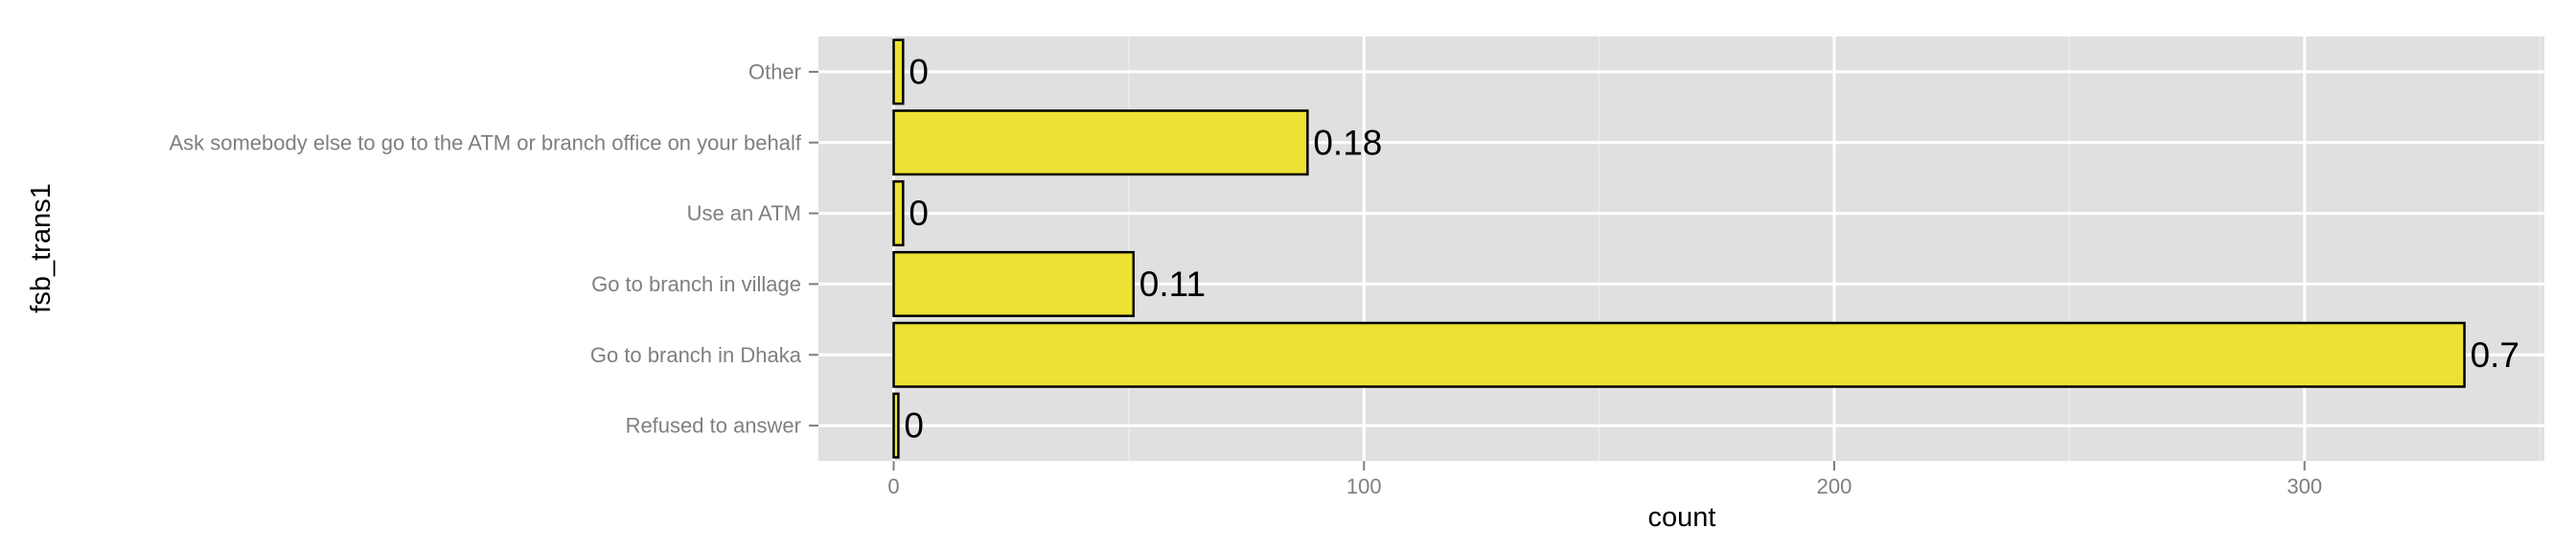 The width and height of the screenshot is (2576, 552). I want to click on y-tick-label: Other, so click(774, 71).